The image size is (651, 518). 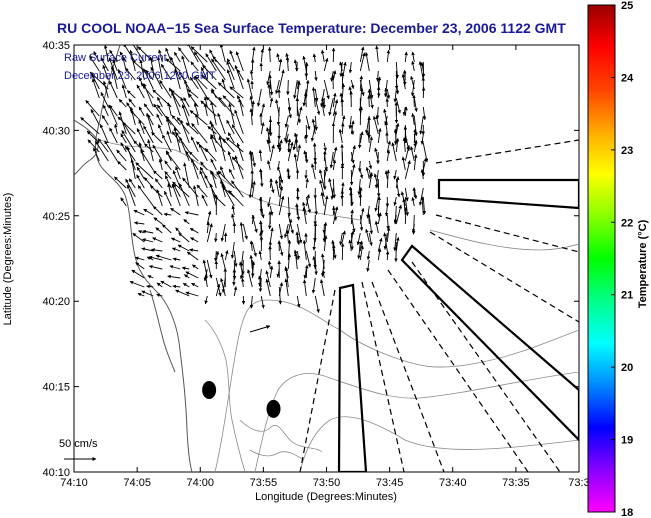 I want to click on colorbar-tick-label: 18, so click(x=627, y=512).